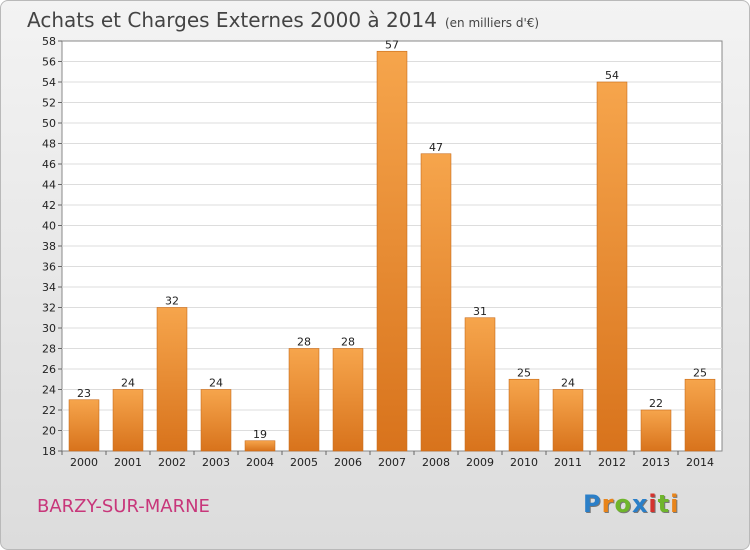  Describe the element at coordinates (49, 185) in the screenshot. I see `y-tick-label: 44` at that location.